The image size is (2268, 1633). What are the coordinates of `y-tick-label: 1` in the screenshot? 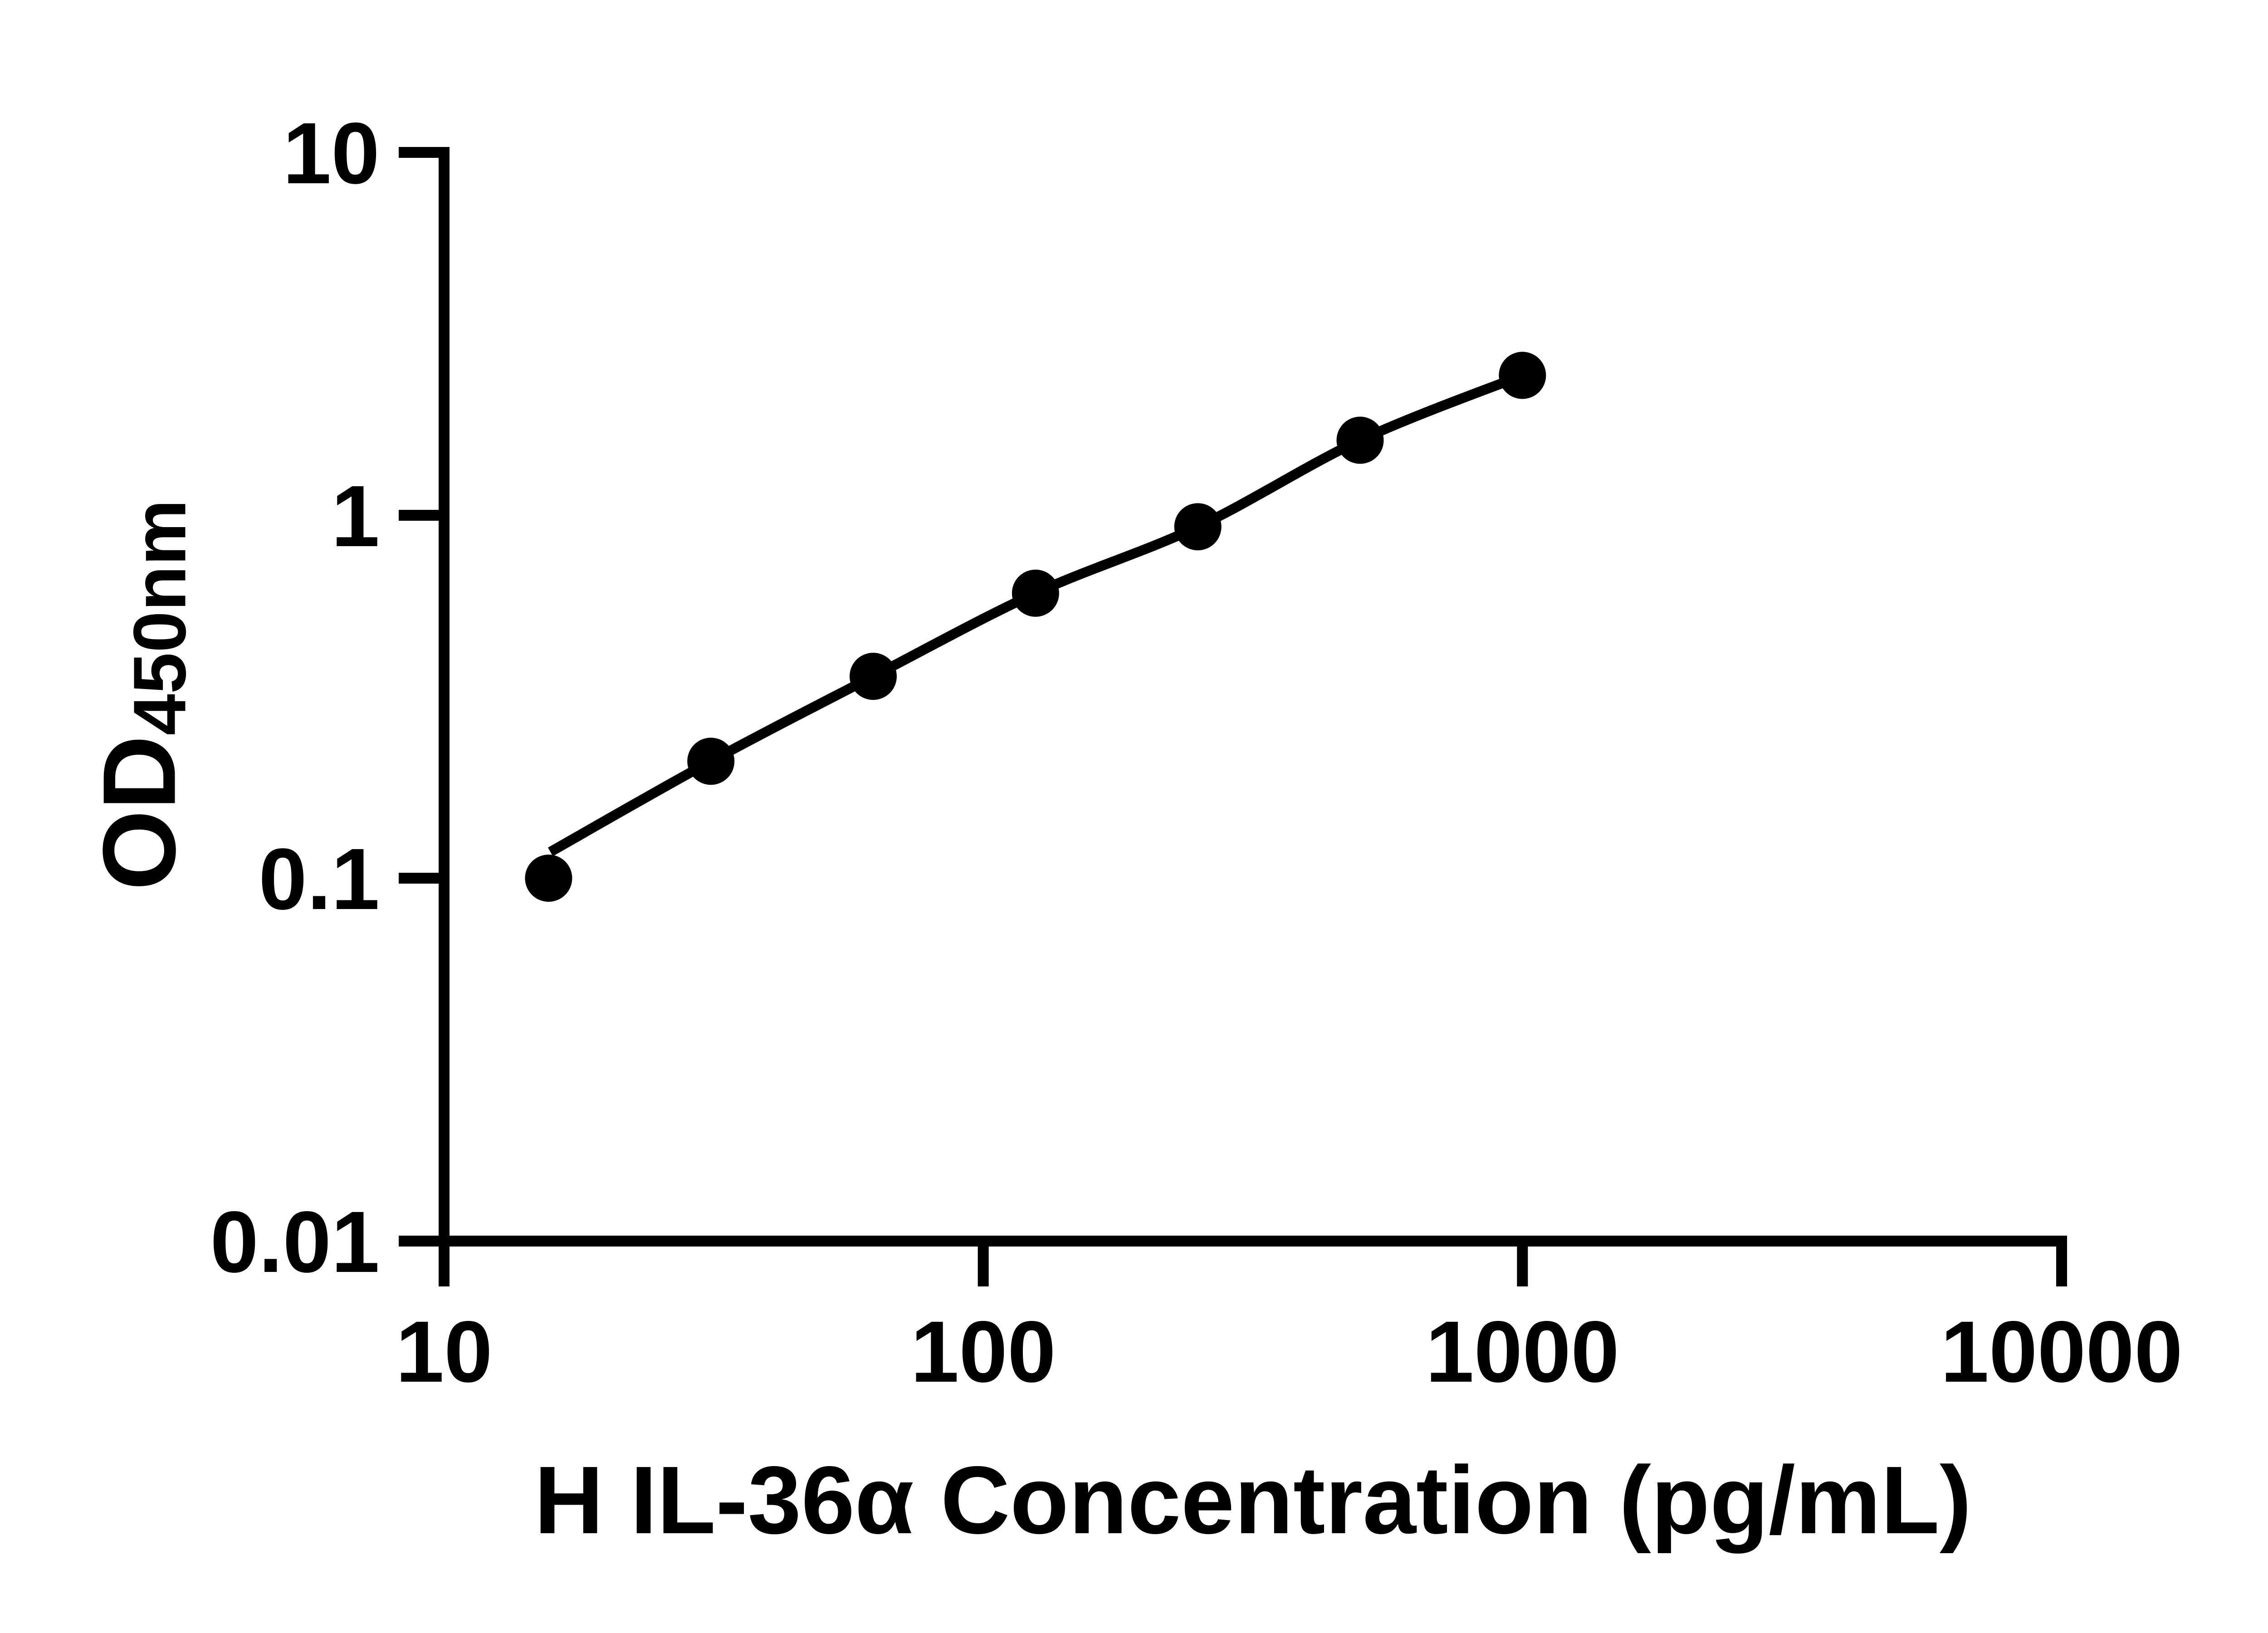 It's located at (356, 516).